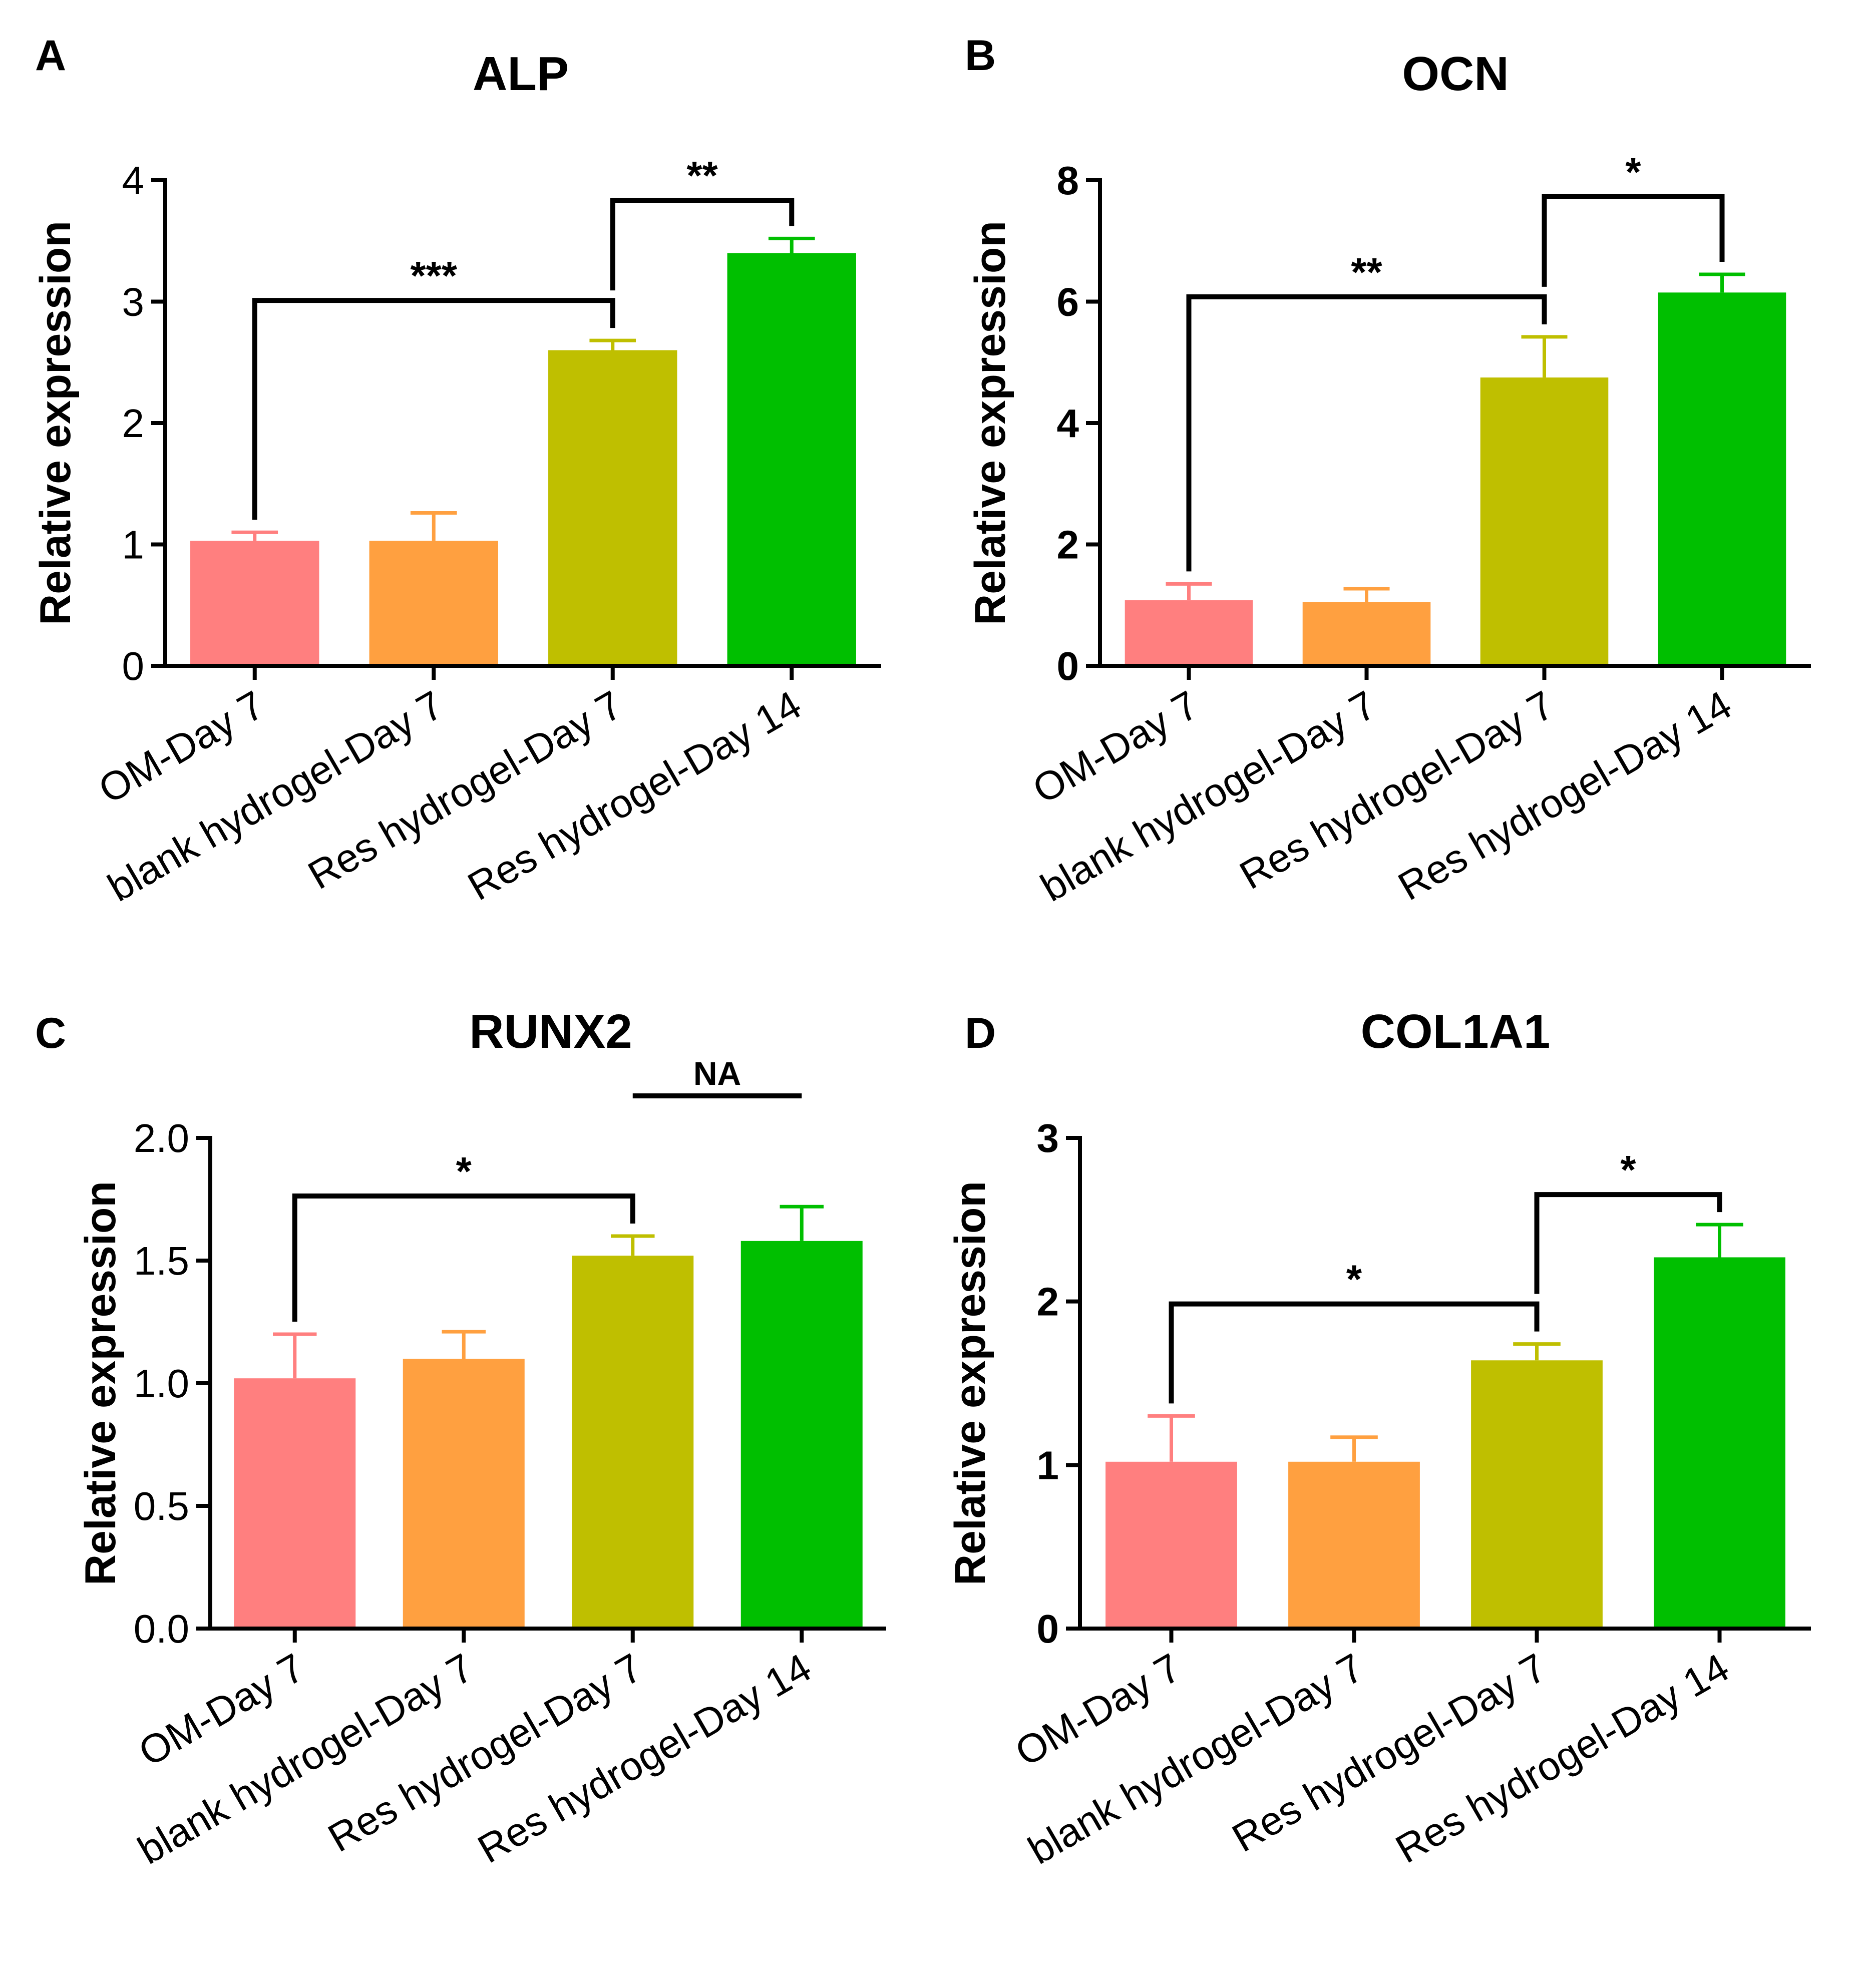 This screenshot has height=1988, width=1860. What do you see at coordinates (161, 1383) in the screenshot?
I see `y-tick-label-2: 1.0` at bounding box center [161, 1383].